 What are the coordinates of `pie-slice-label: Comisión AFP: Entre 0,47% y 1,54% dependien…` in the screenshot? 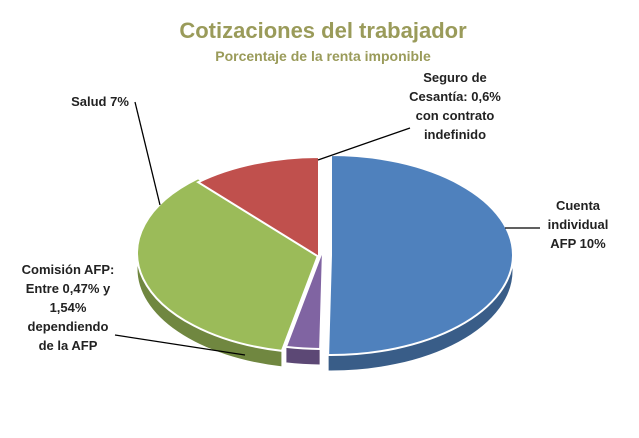 It's located at (68, 307).